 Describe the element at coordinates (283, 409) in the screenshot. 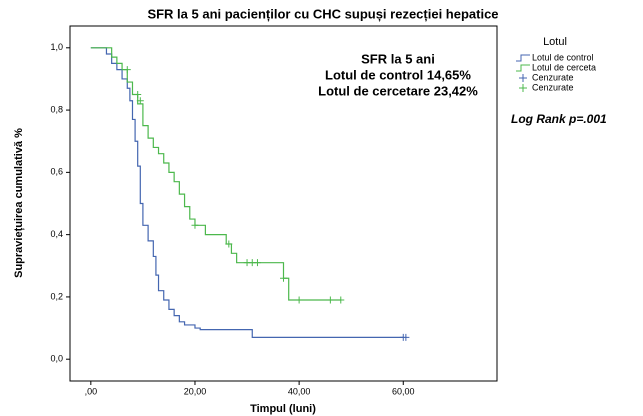

I see `x-axis-label: Timpul (luni)` at that location.